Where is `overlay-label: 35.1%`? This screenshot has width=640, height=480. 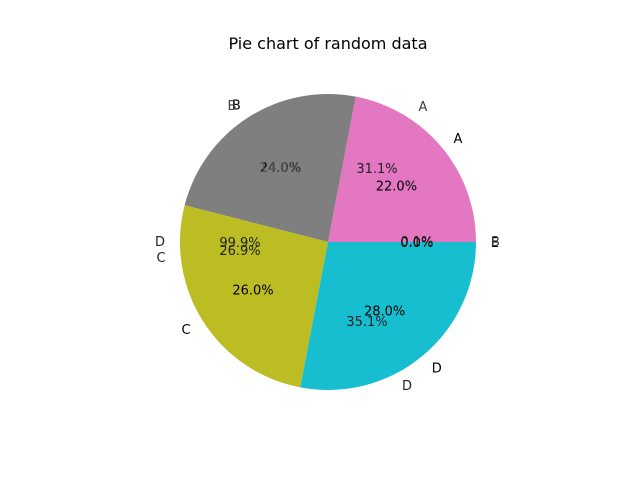
overlay-label: 35.1% is located at coordinates (366, 322).